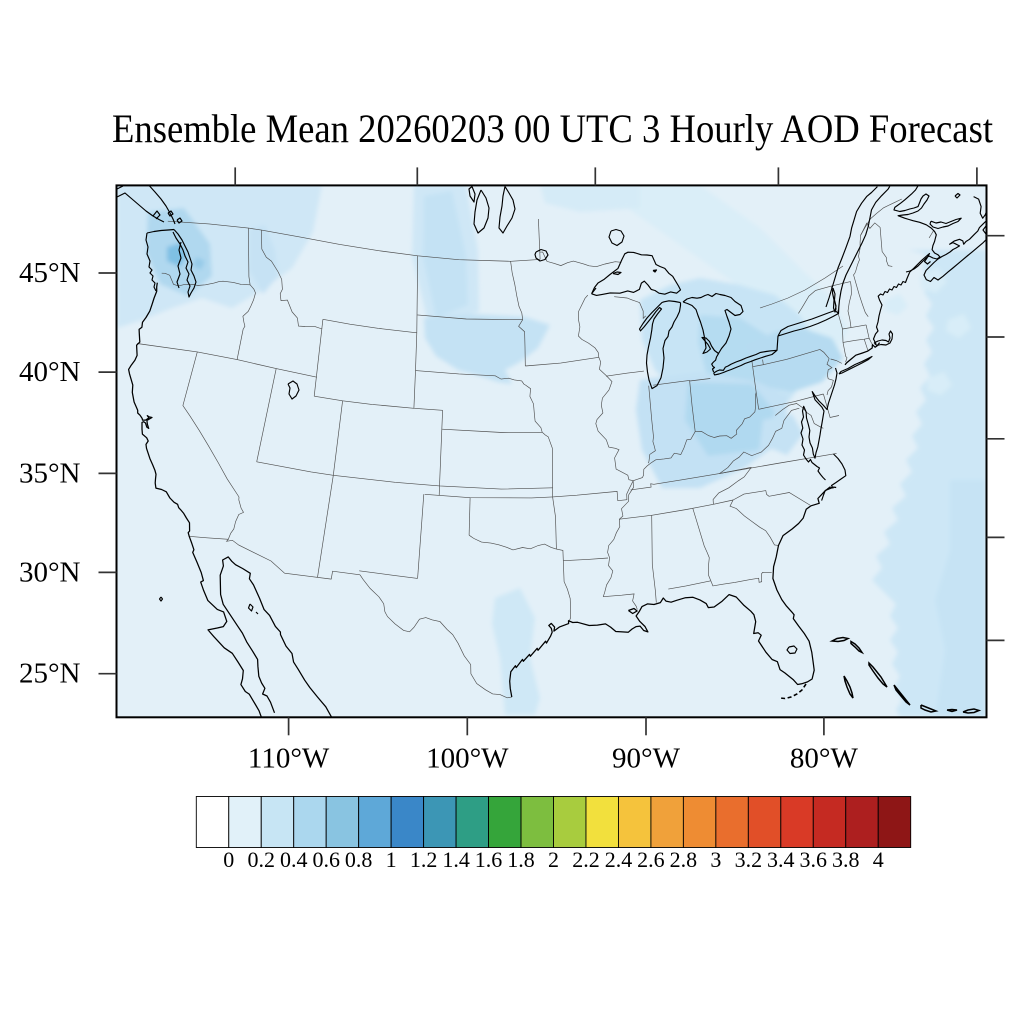  I want to click on svg-text: 1.6, so click(489, 859).